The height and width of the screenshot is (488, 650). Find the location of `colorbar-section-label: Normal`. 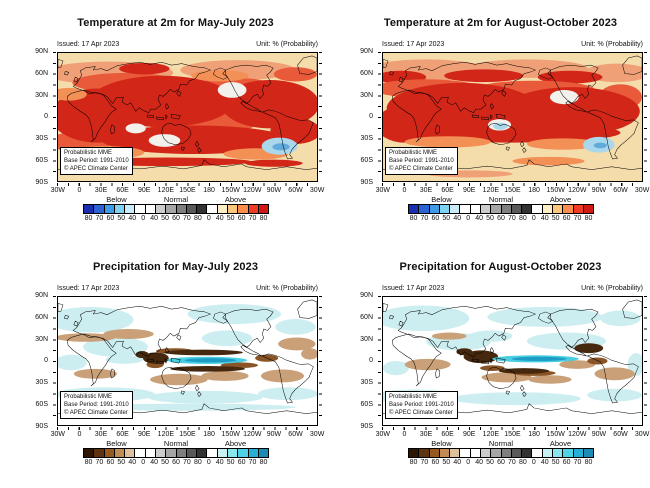

colorbar-section-label: Normal is located at coordinates (176, 443).